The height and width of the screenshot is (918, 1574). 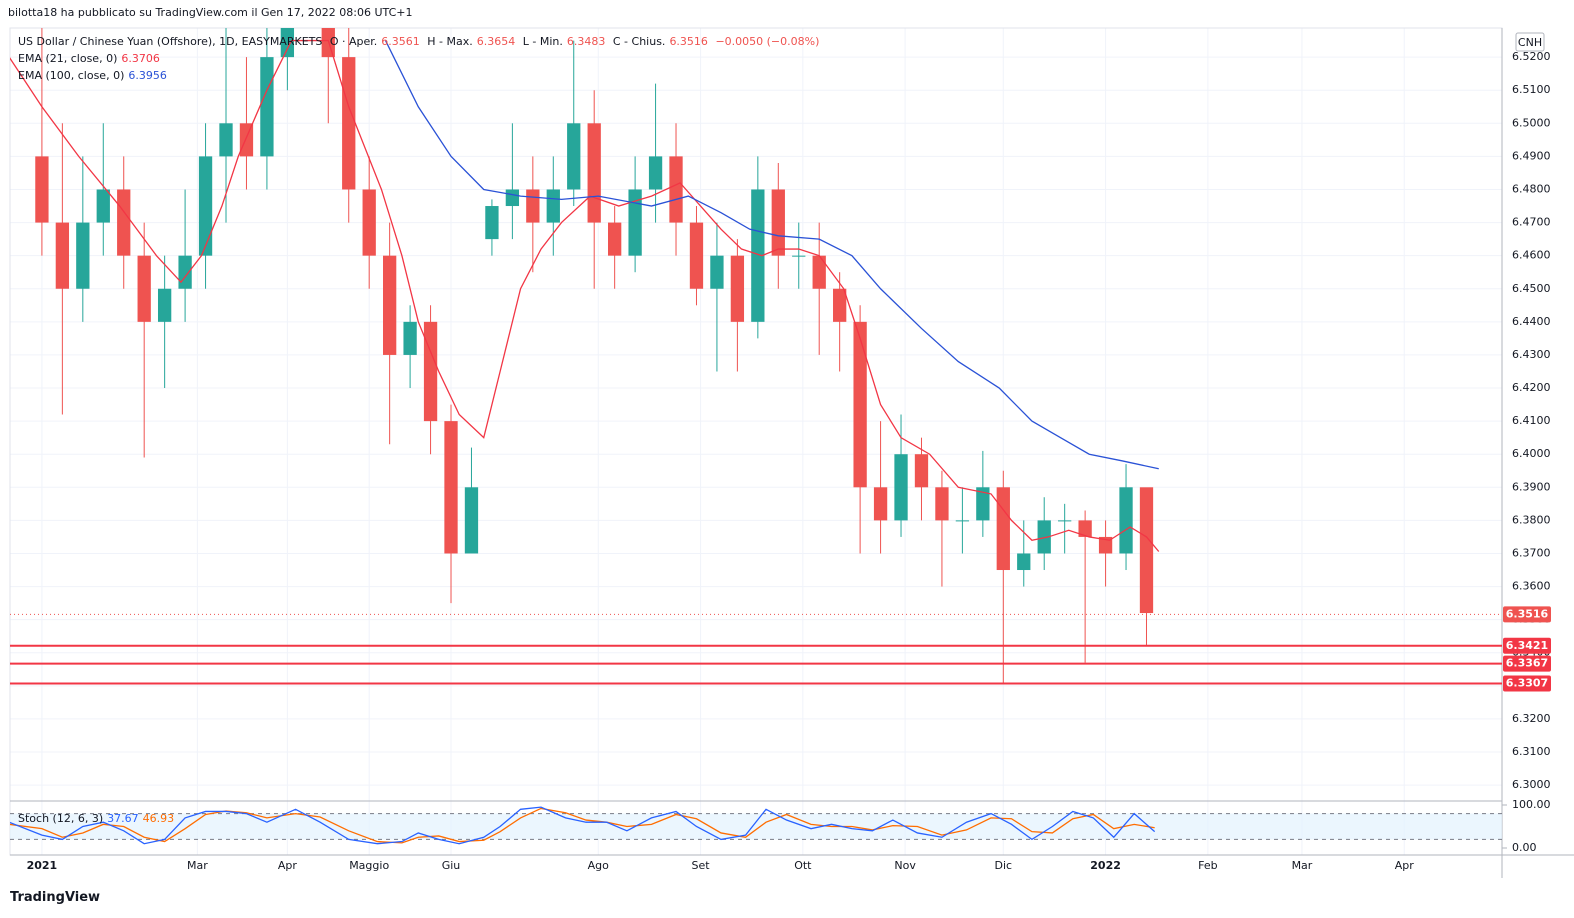 I want to click on y-tick-label: 6.3200, so click(x=1531, y=718).